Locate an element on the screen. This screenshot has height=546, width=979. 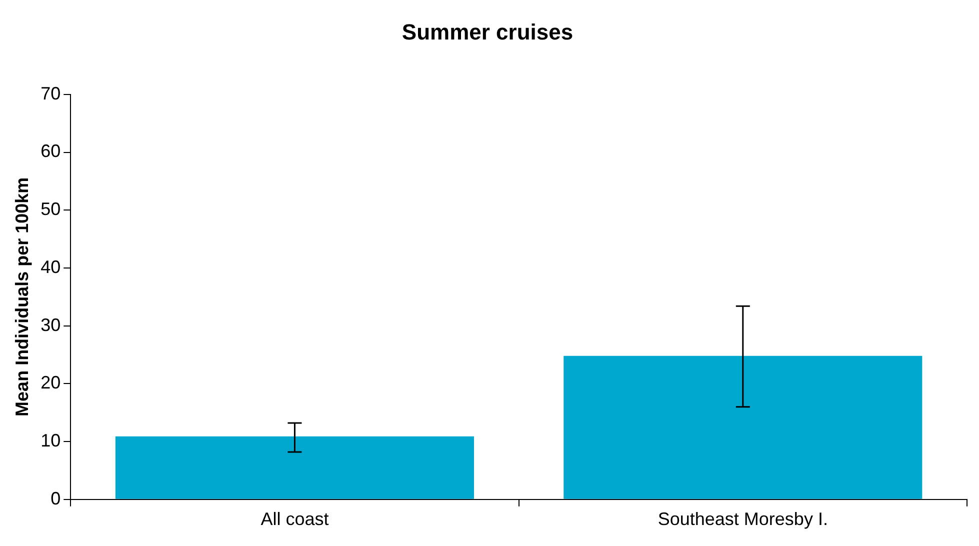
y-tick-label: 30 is located at coordinates (50, 324).